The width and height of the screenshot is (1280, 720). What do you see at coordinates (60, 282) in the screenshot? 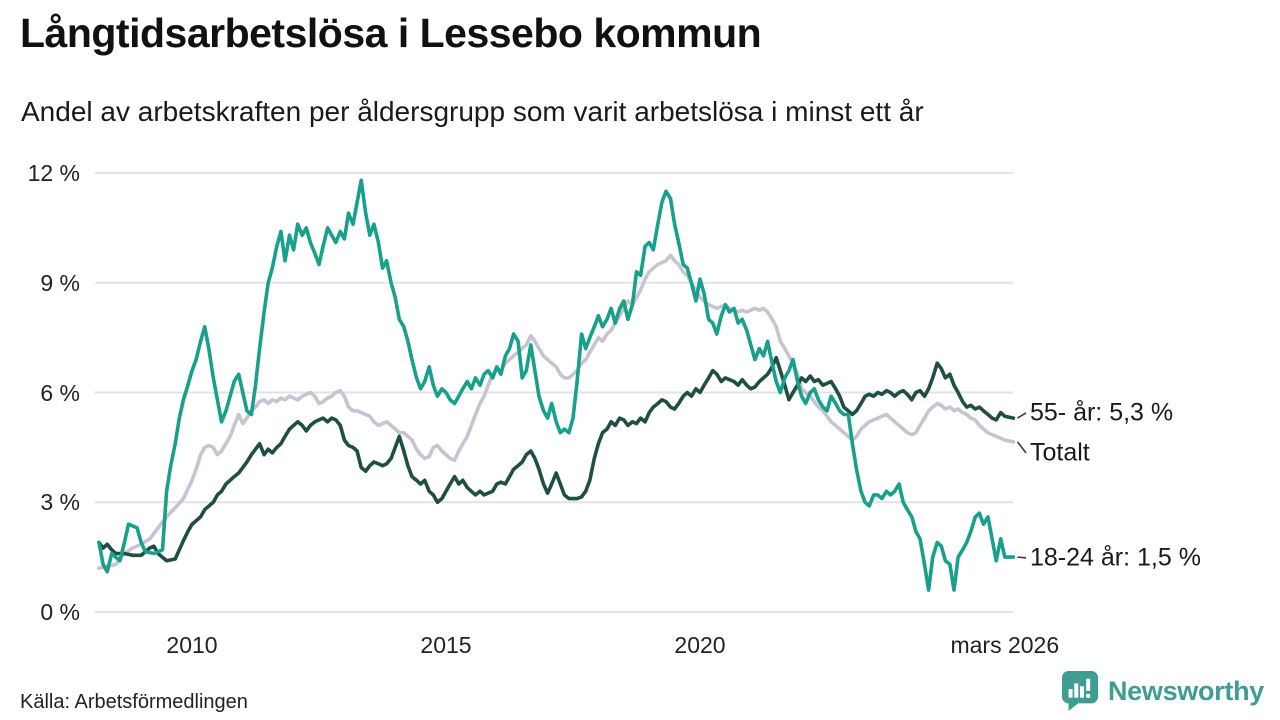
I see `y-axis-label: 9 %` at bounding box center [60, 282].